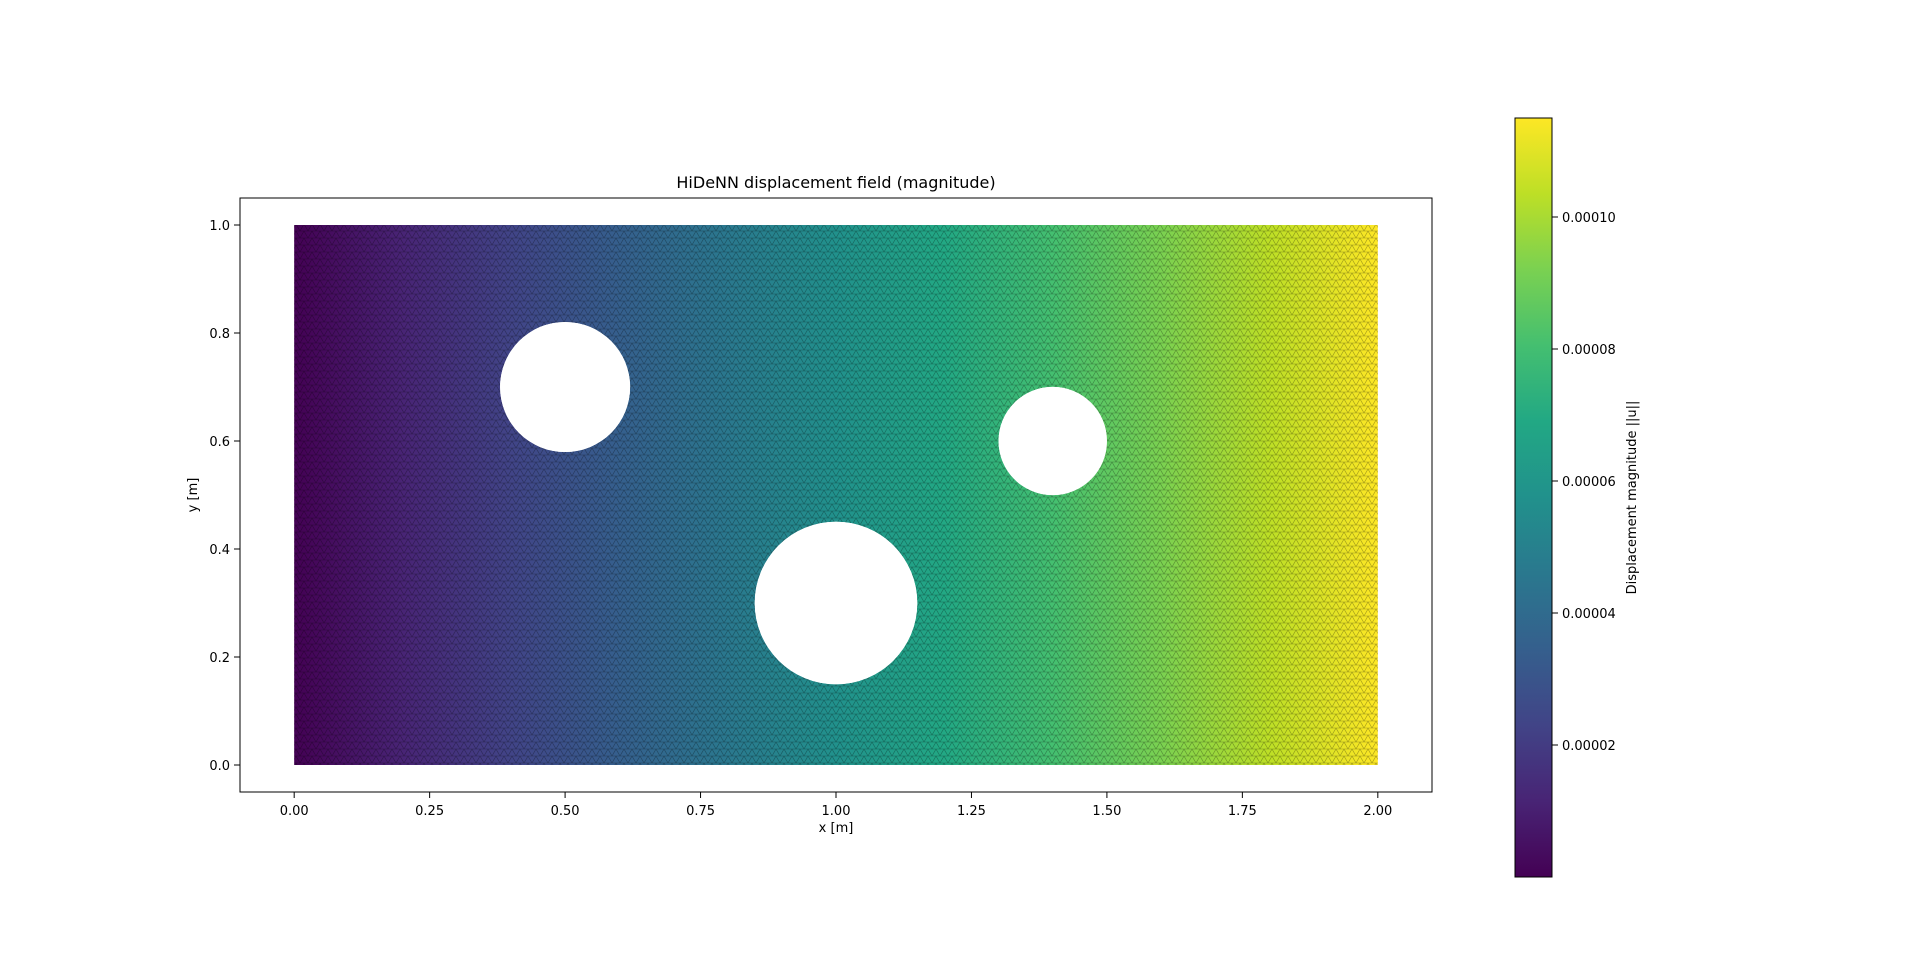  What do you see at coordinates (565, 811) in the screenshot?
I see `x-tick-label: 0.50` at bounding box center [565, 811].